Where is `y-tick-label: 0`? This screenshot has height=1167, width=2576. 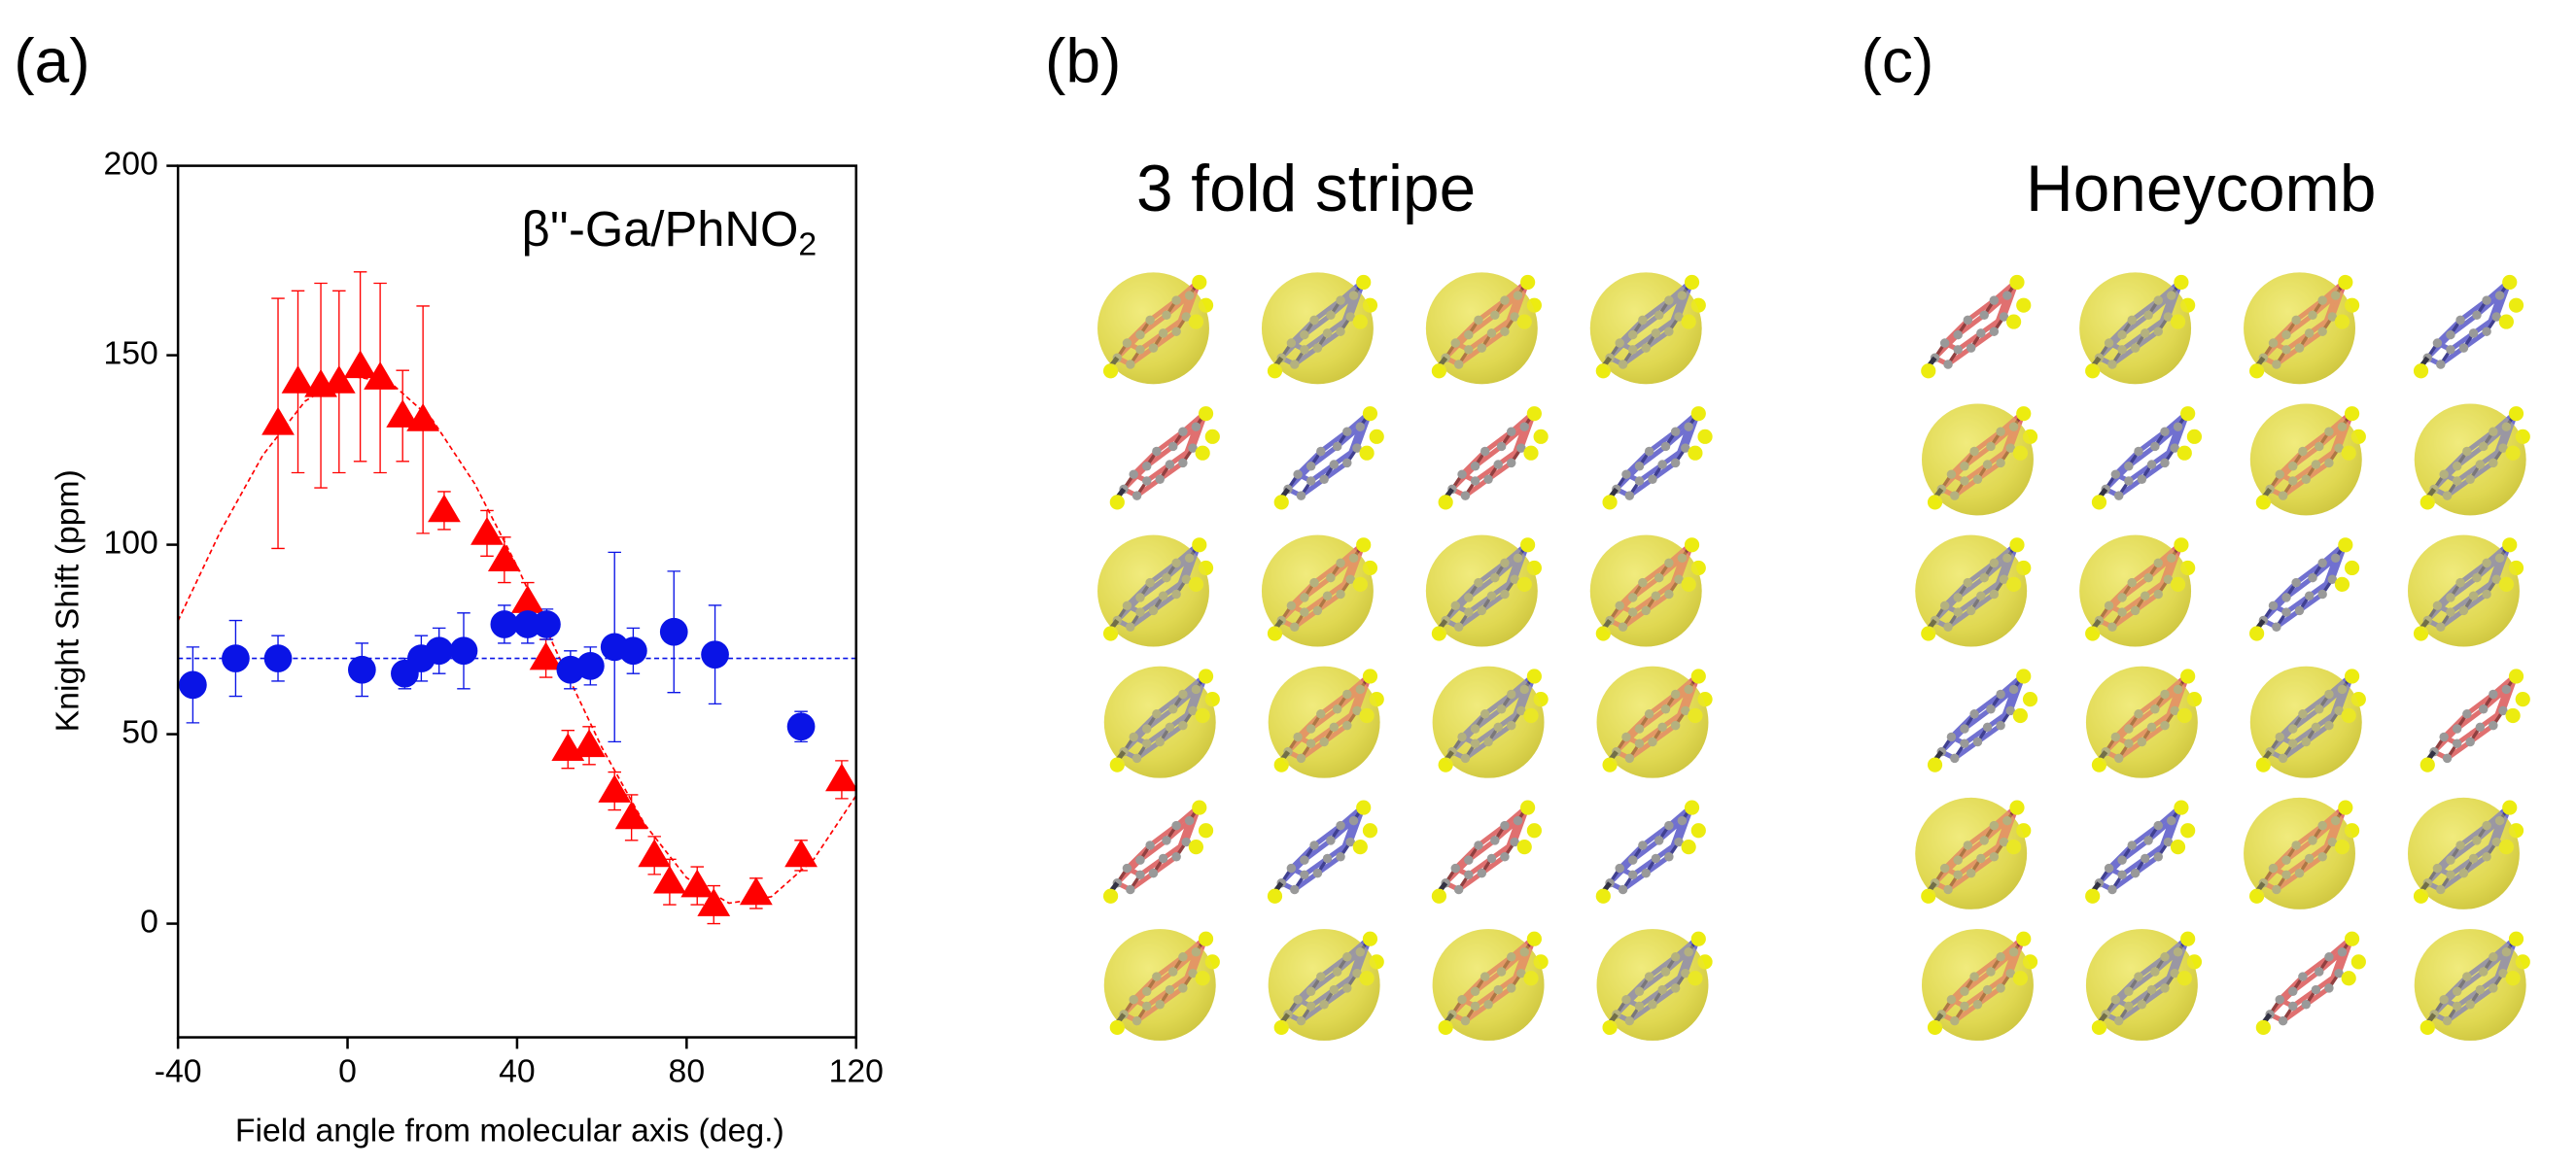 y-tick-label: 0 is located at coordinates (149, 921).